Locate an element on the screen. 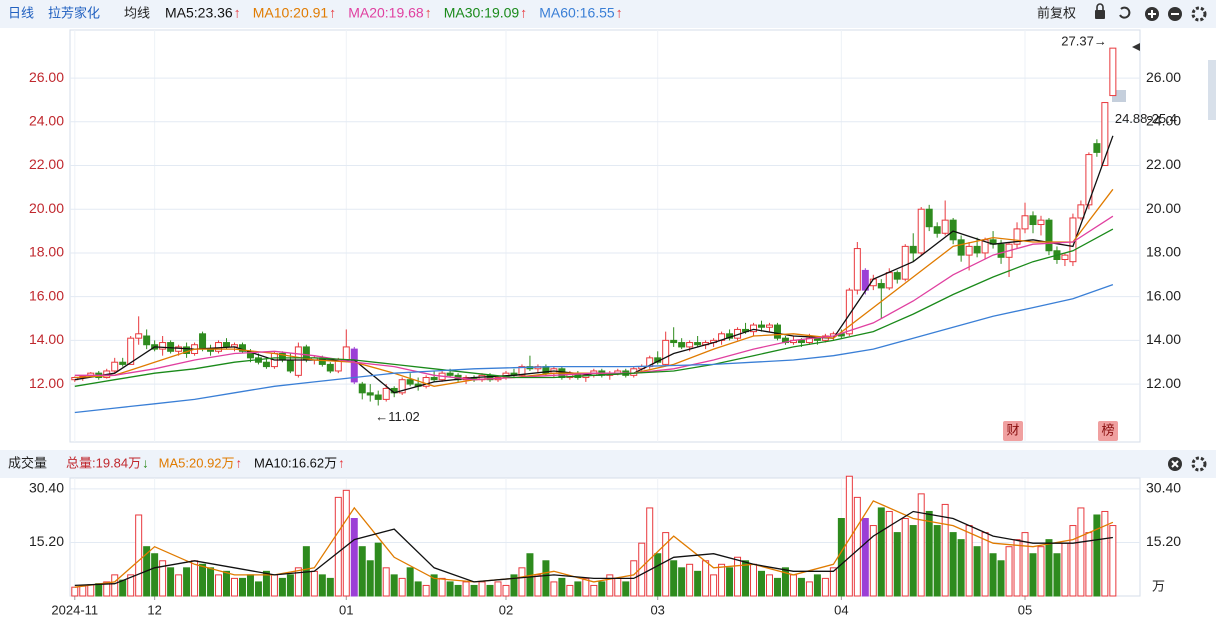 The height and width of the screenshot is (626, 1216). badge-text: 财 is located at coordinates (1012, 429).